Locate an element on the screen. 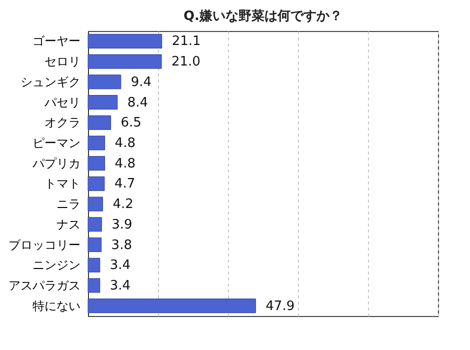 Image resolution: width=470 pixels, height=350 pixels. data-label: 3.9 is located at coordinates (122, 224).